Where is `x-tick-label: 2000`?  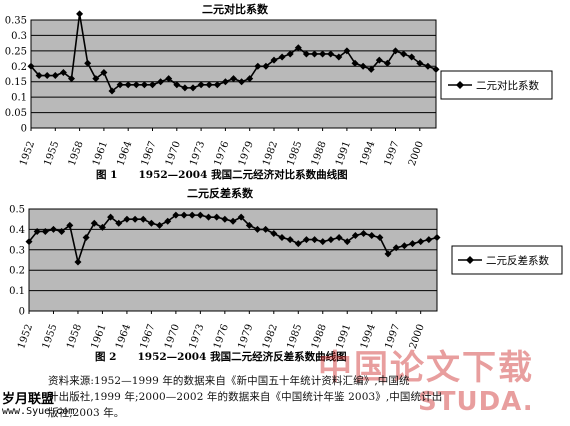 x-tick-label: 2000 is located at coordinates (416, 154).